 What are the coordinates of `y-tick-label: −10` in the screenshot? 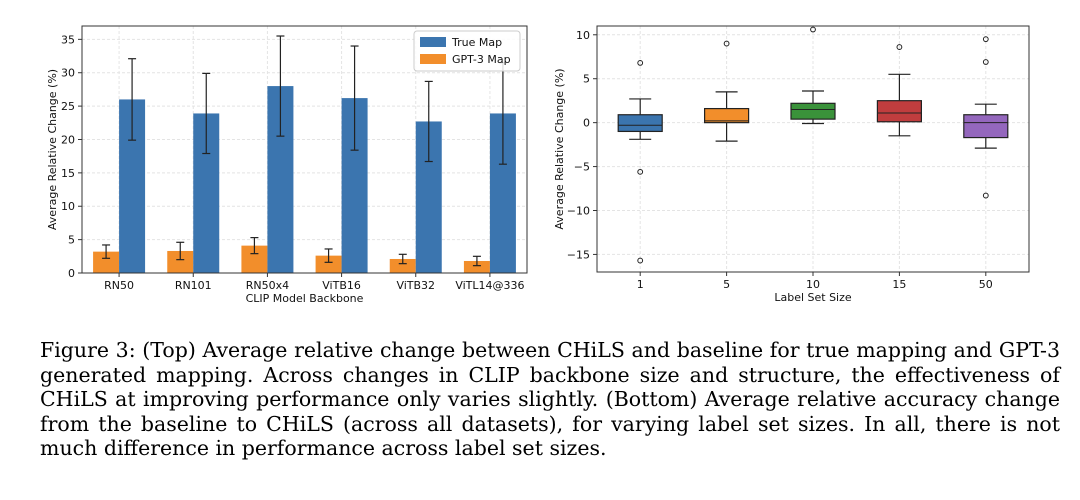 It's located at (578, 211).